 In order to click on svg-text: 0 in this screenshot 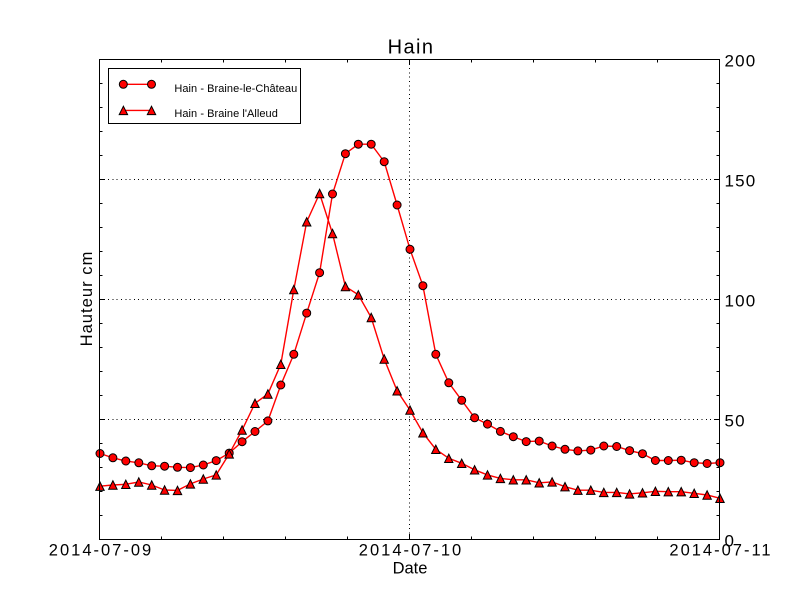, I will do `click(730, 540)`.